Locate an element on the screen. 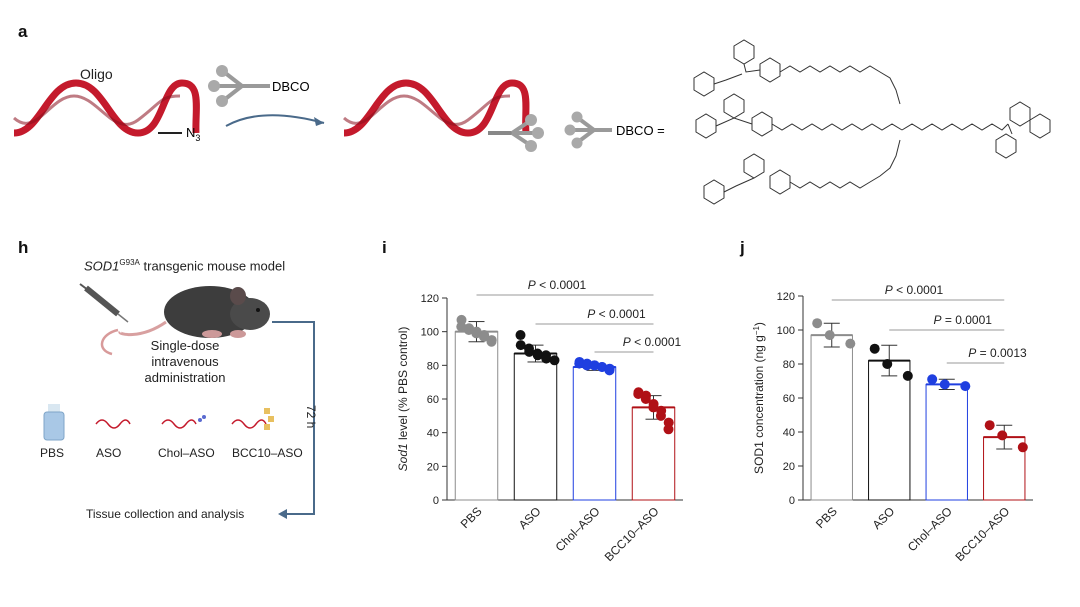 Image resolution: width=1080 pixels, height=607 pixels. panel-a-label: a is located at coordinates (23, 31).